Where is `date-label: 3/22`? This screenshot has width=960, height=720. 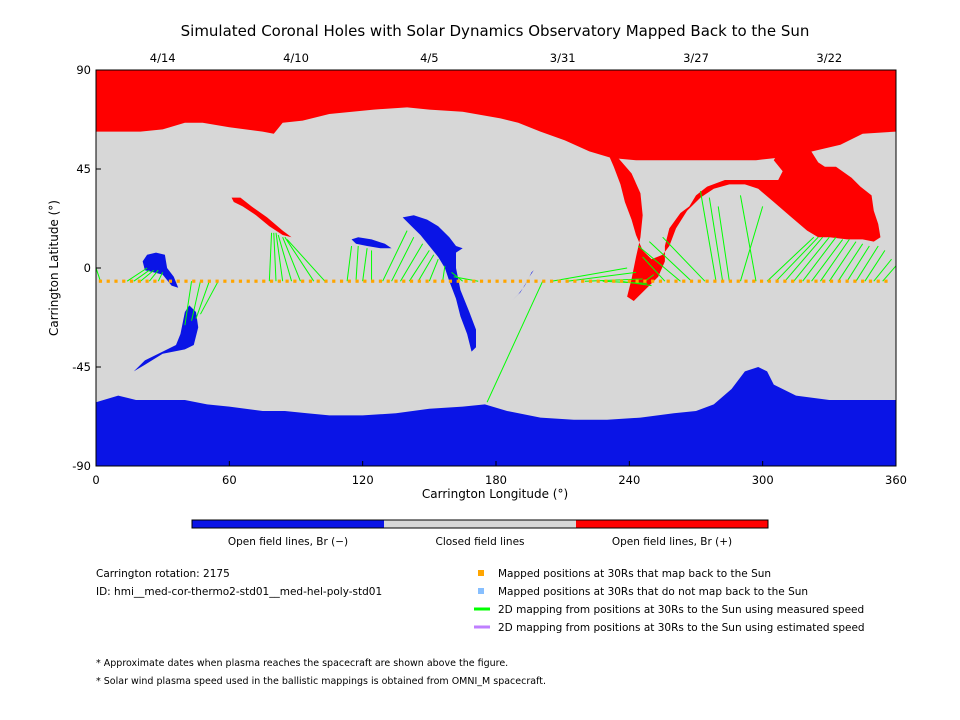 date-label: 3/22 is located at coordinates (829, 58).